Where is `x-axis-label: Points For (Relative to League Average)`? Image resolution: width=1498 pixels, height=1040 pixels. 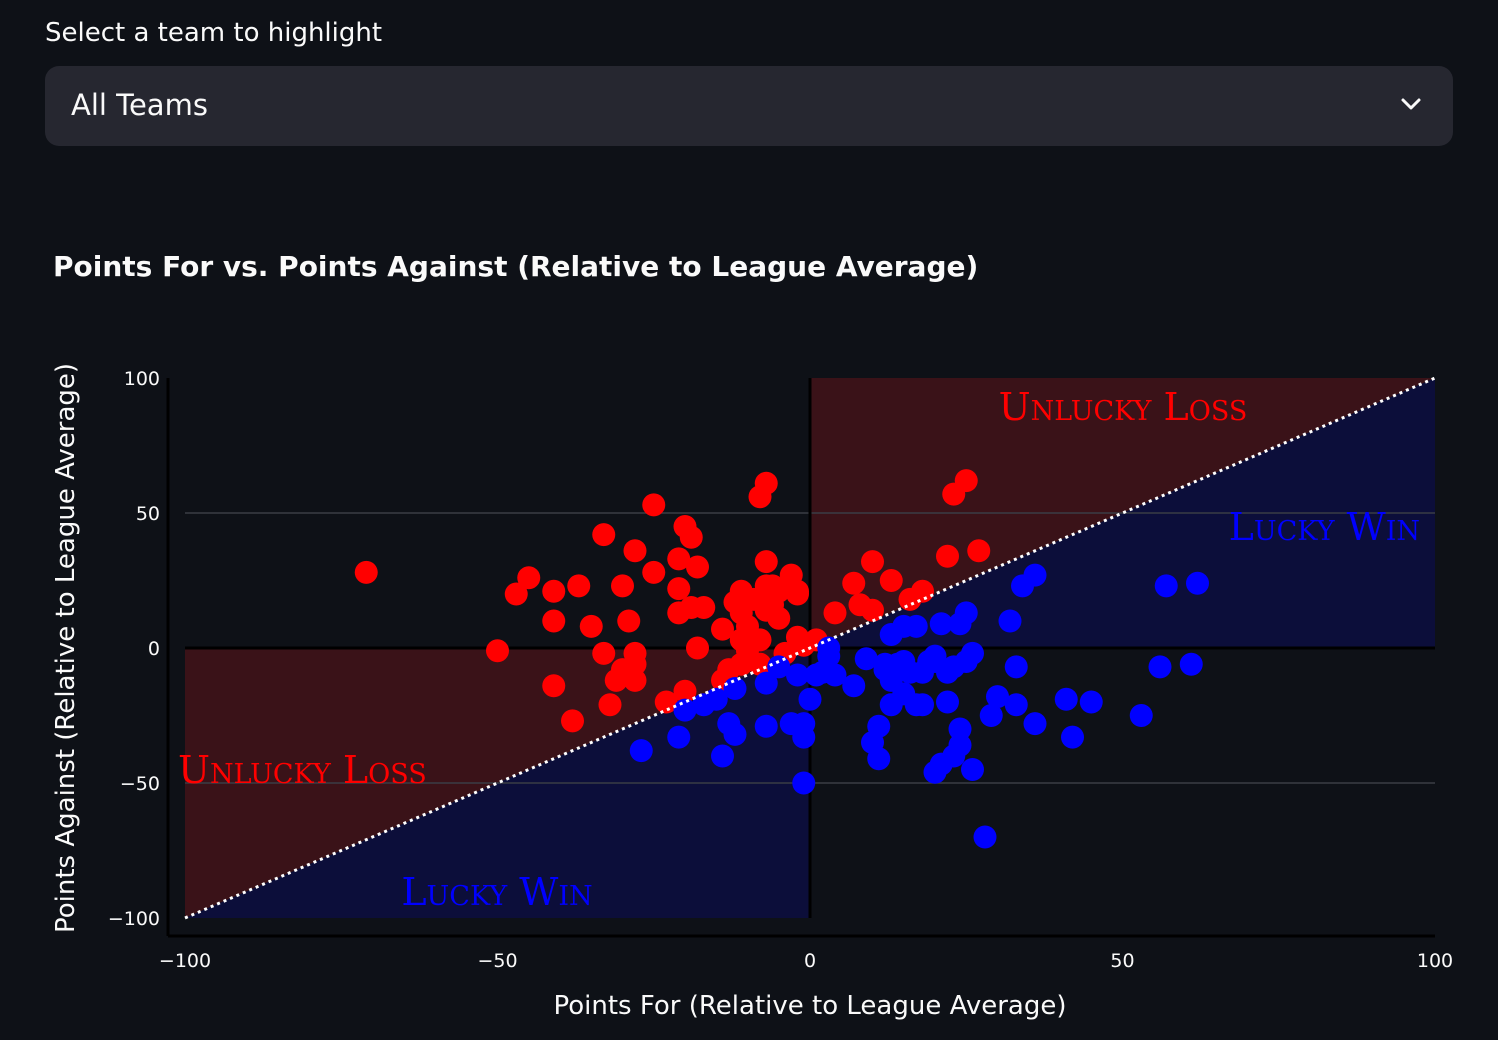
x-axis-label: Points For (Relative to League Average) is located at coordinates (810, 1006).